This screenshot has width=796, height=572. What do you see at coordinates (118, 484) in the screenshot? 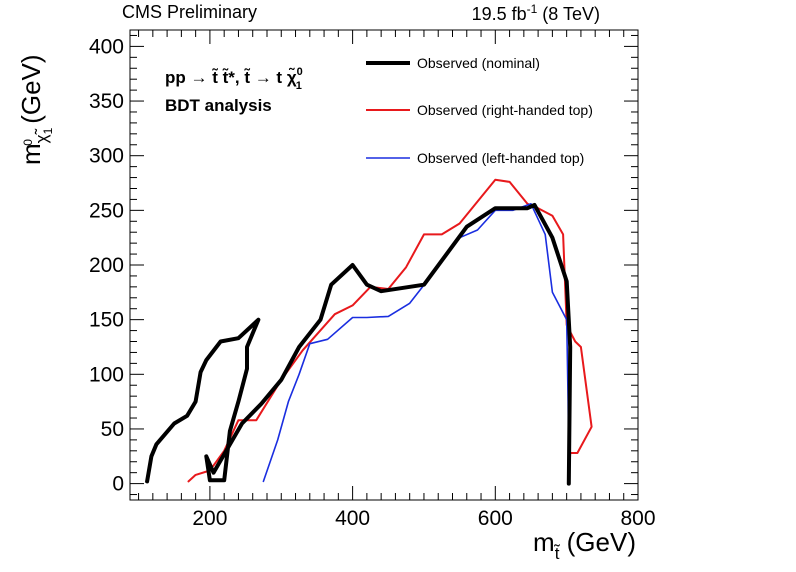
I see `y-tick-label: 0` at bounding box center [118, 484].